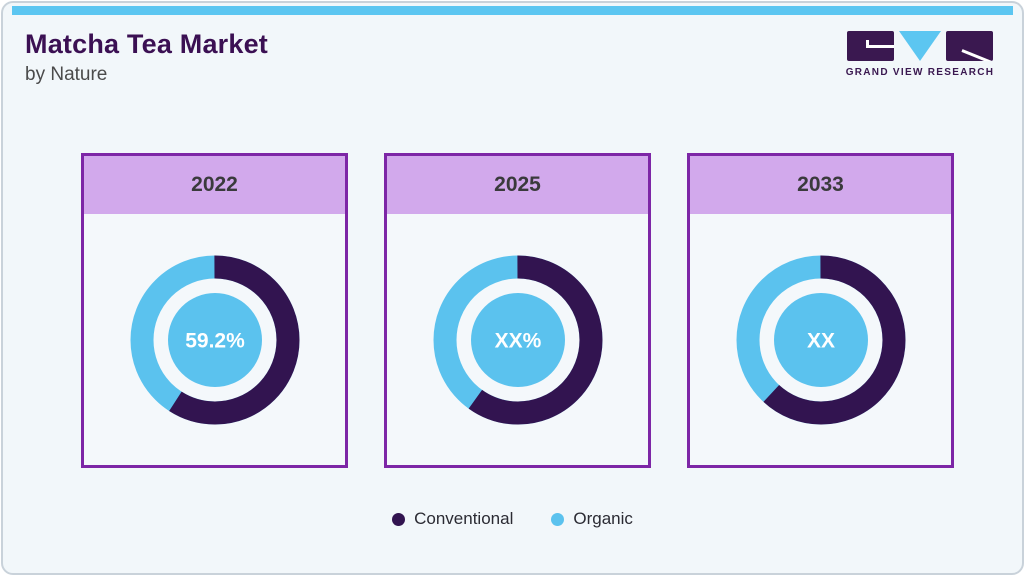 This screenshot has height=576, width=1025. What do you see at coordinates (512, 10) in the screenshot?
I see `top-accent-bar` at bounding box center [512, 10].